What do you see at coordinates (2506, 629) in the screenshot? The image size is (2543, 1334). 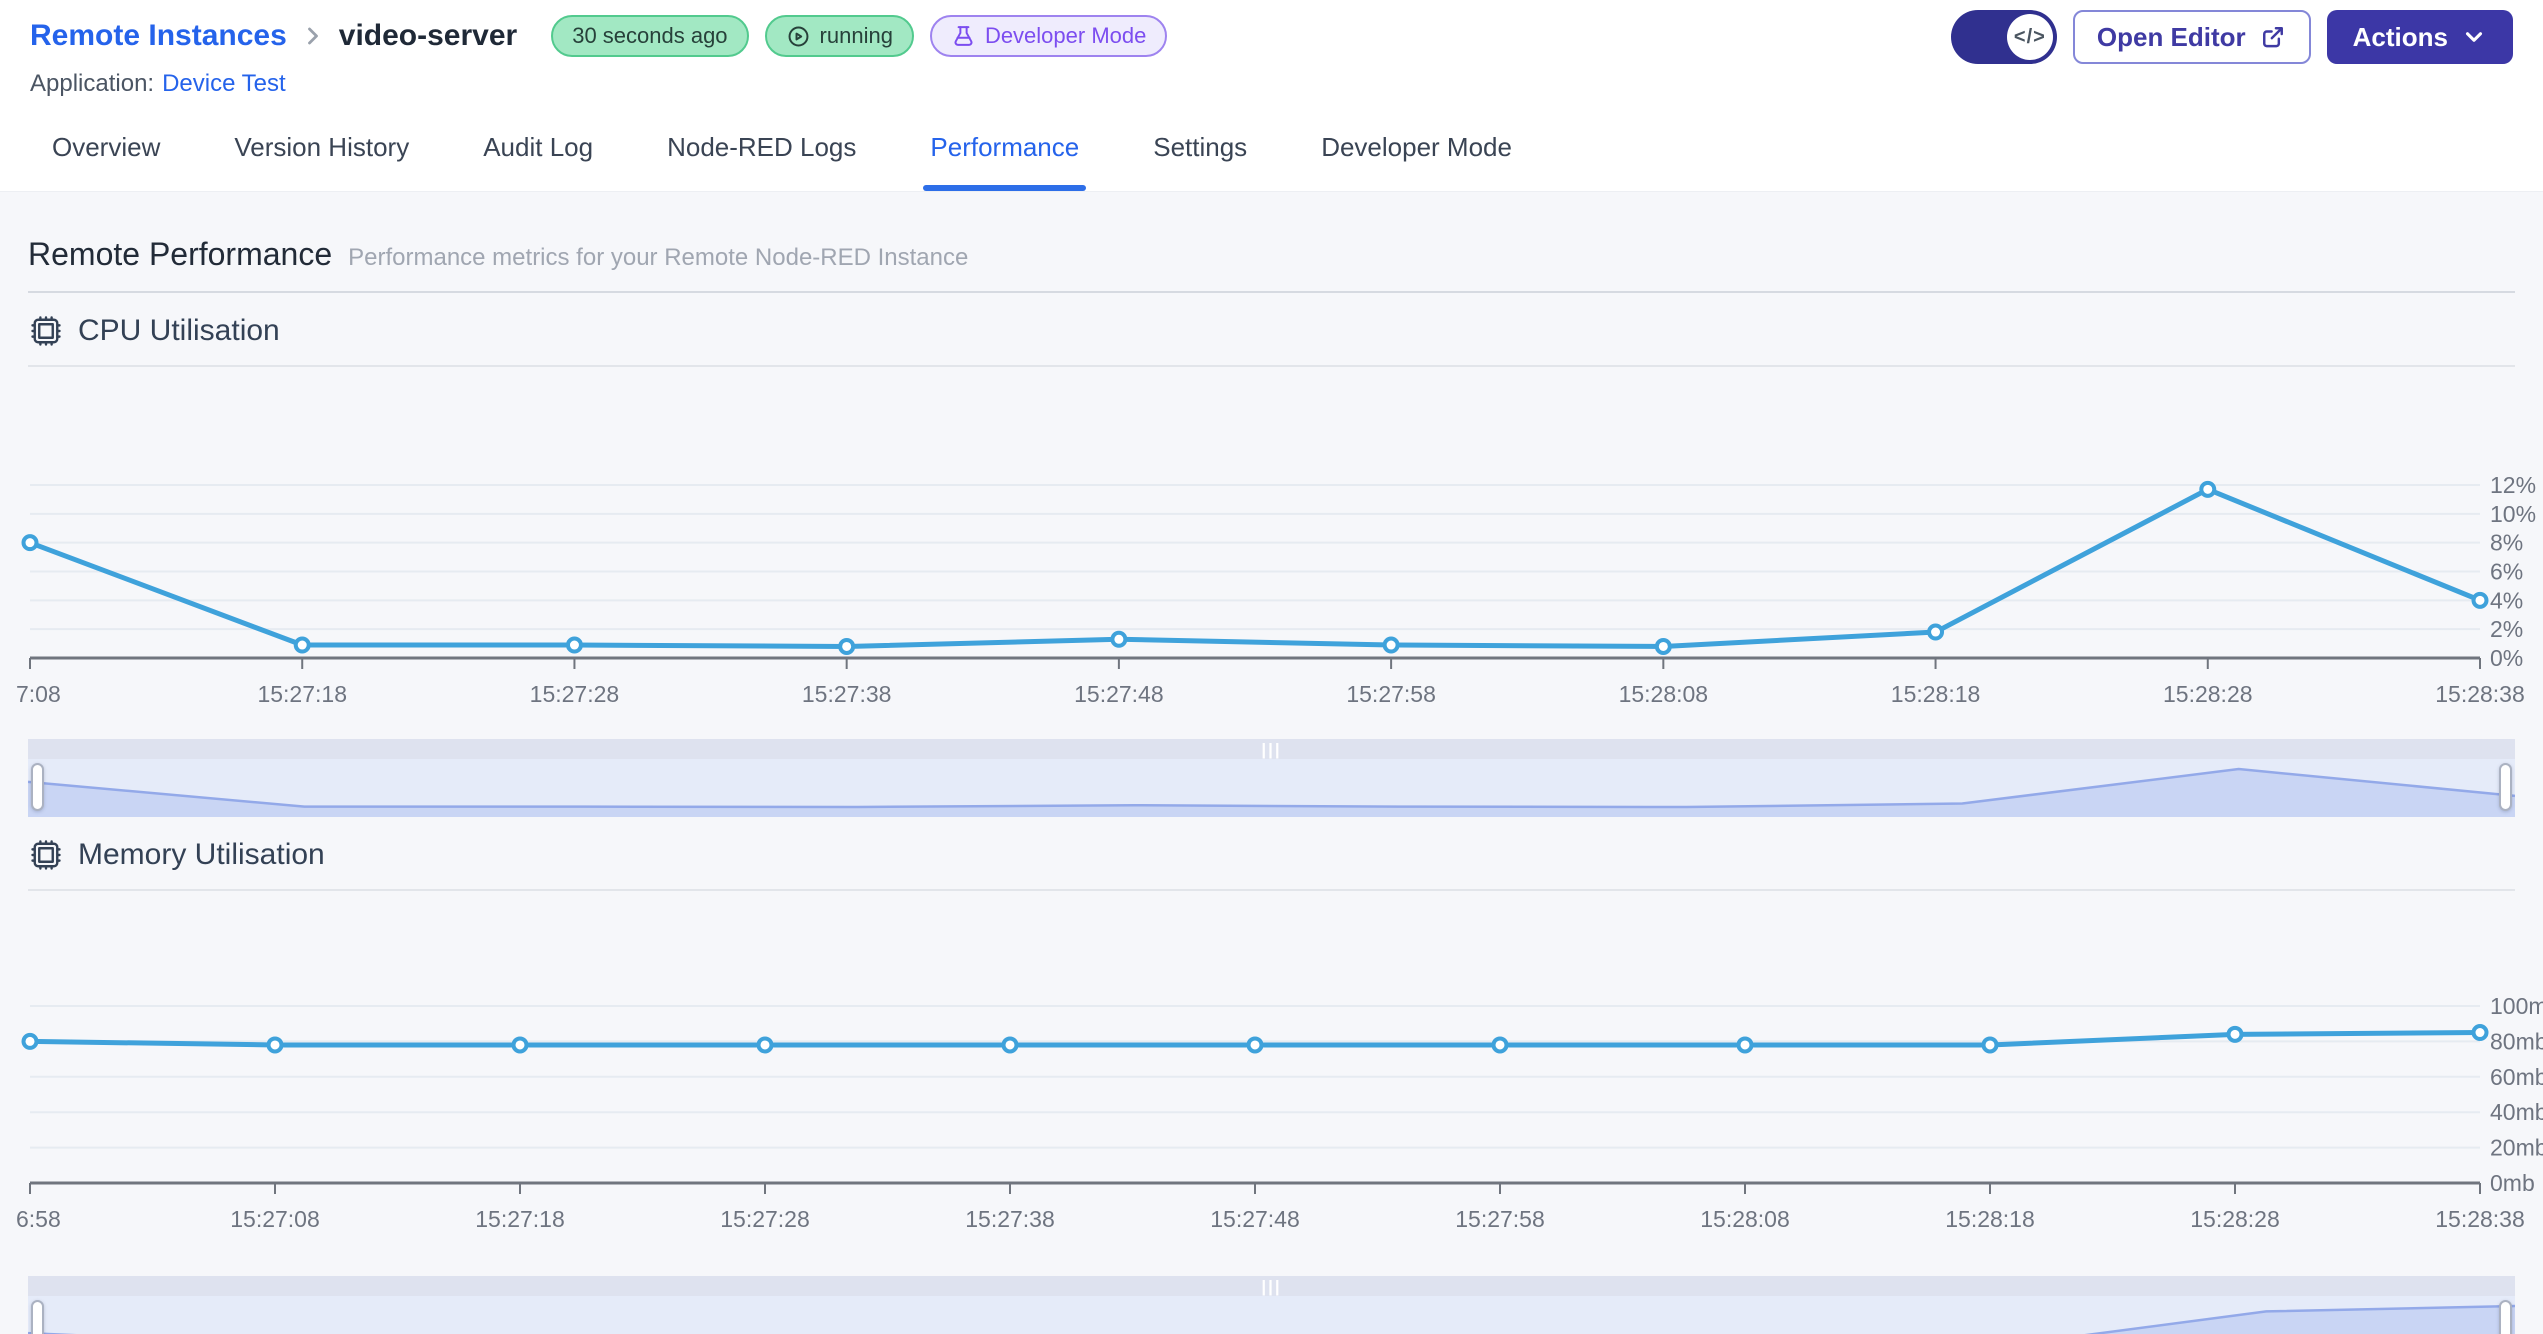 I see `svg-text: 2%` at bounding box center [2506, 629].